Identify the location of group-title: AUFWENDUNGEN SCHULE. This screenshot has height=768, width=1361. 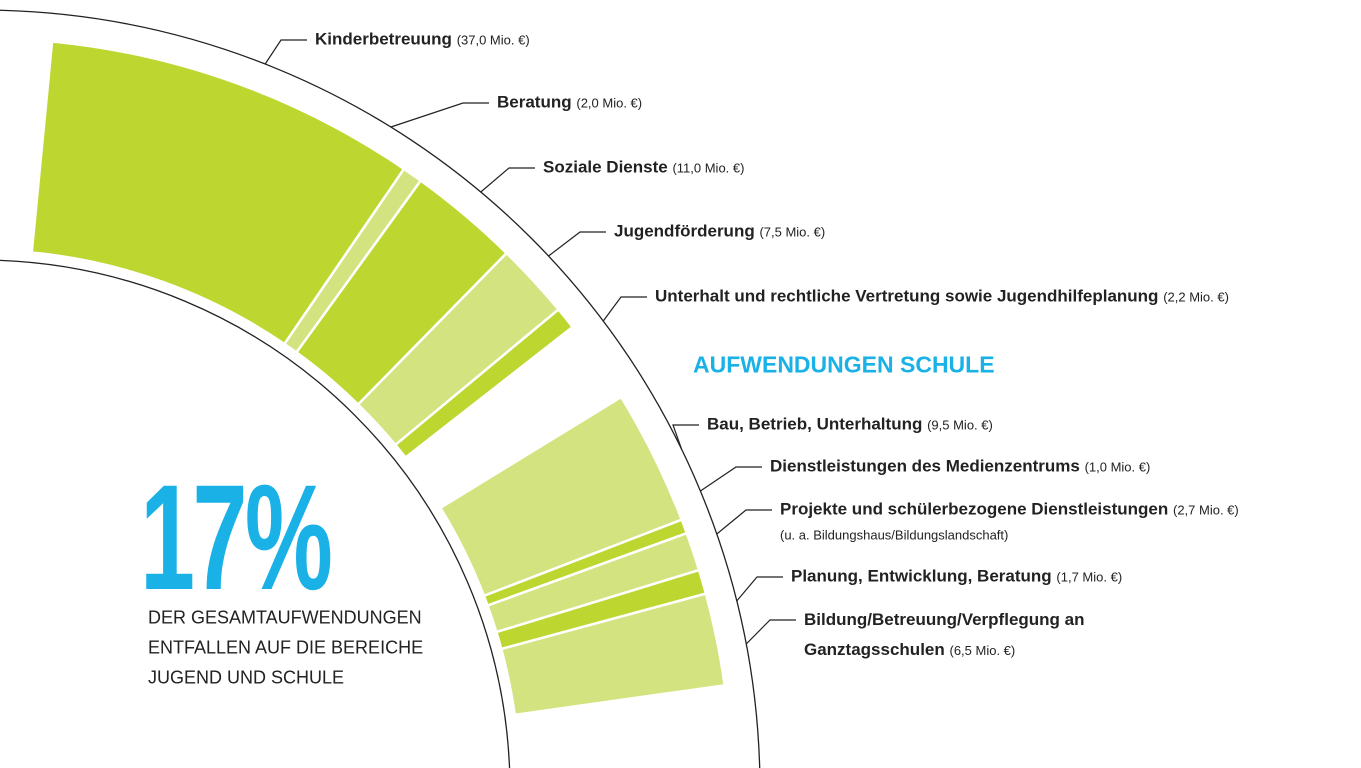
(844, 364).